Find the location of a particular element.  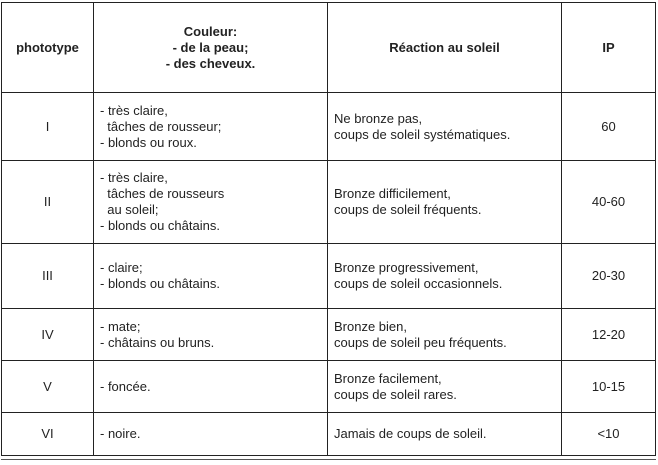

cell-reaction: Jamais de coups de soleil. is located at coordinates (444, 434).